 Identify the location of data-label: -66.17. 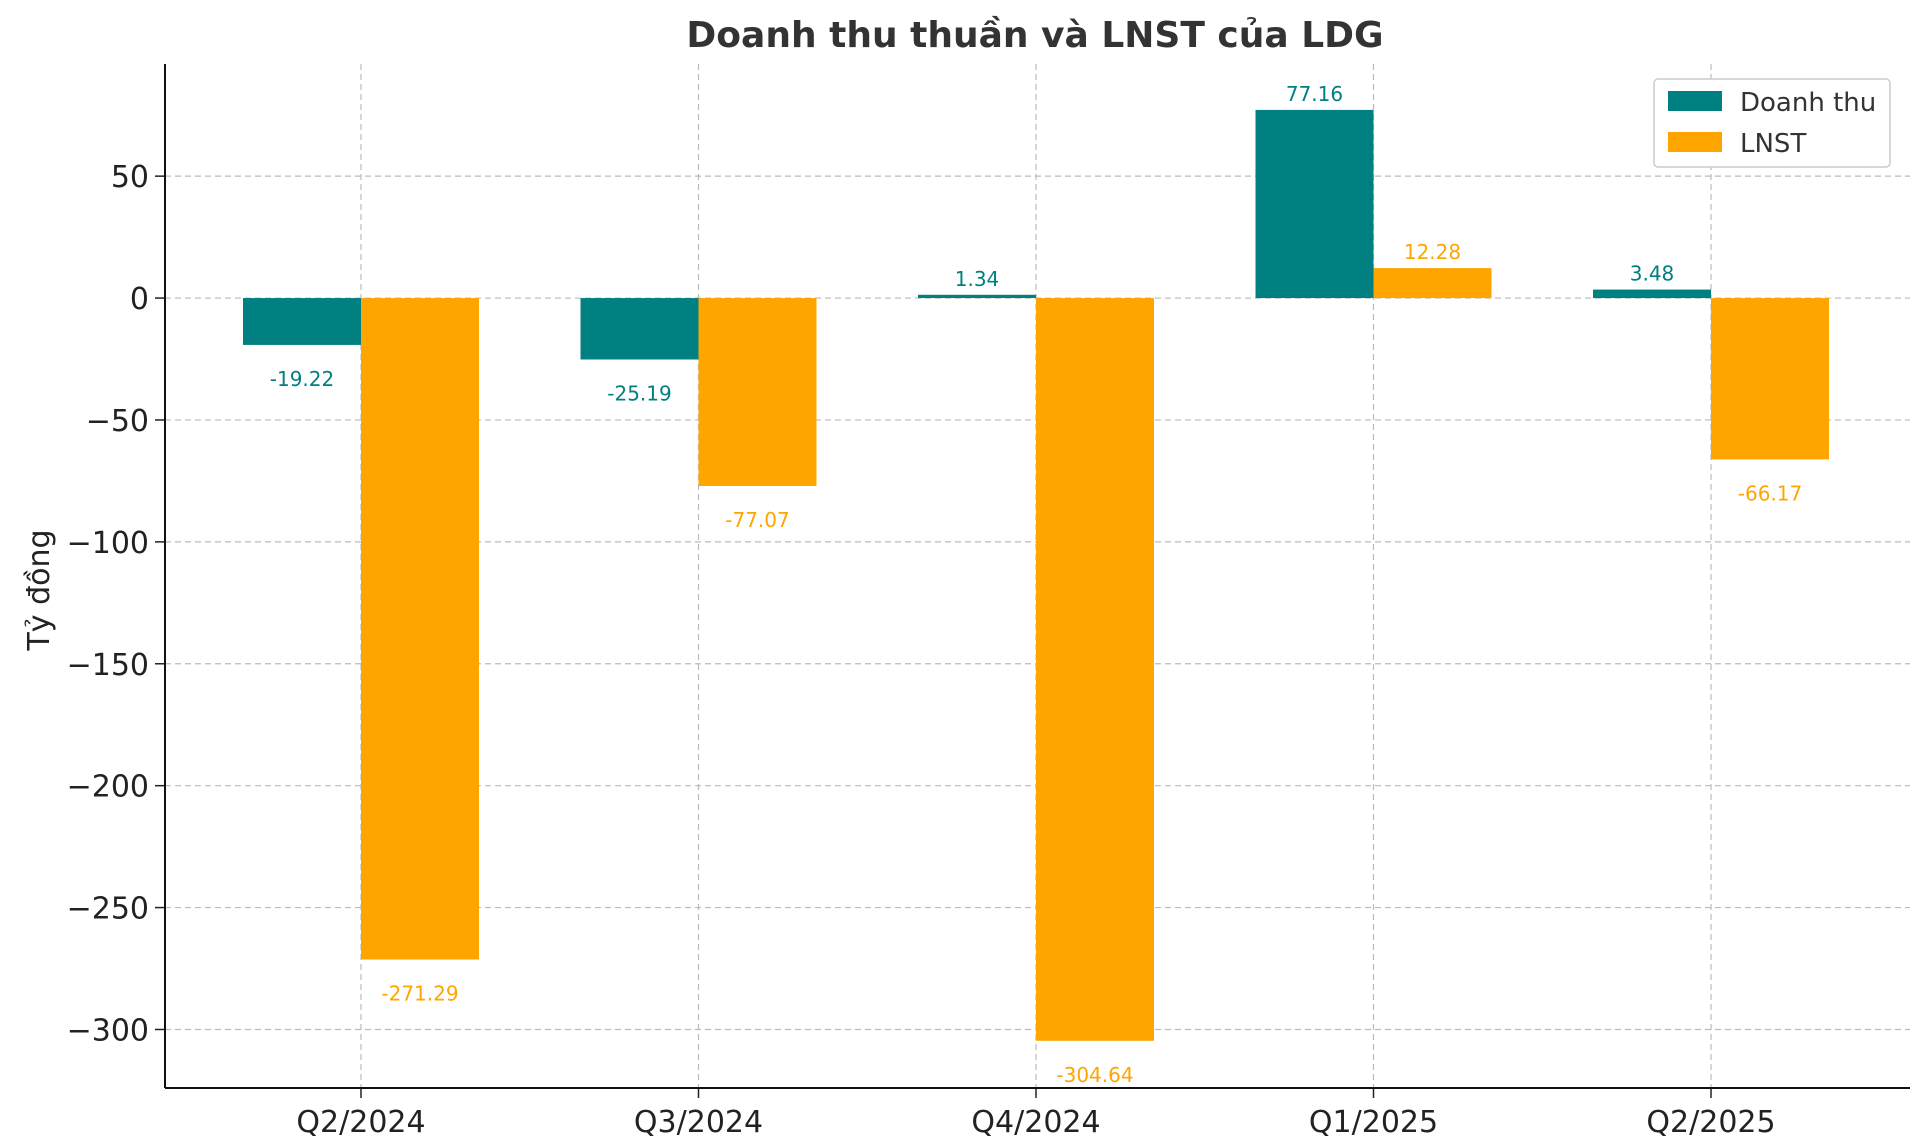
(1770, 493).